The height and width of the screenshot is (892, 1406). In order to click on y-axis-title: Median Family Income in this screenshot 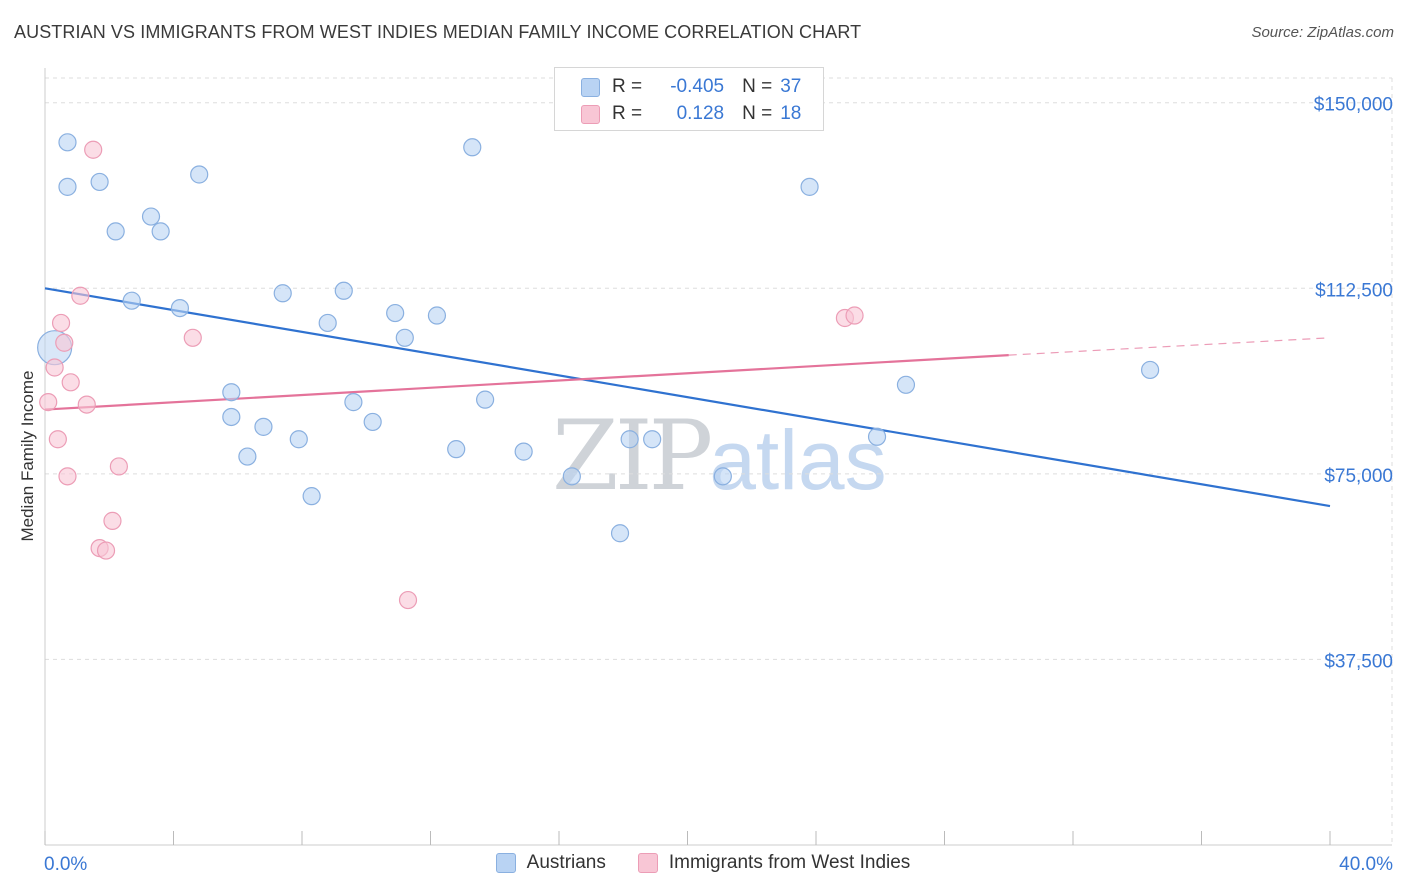, I will do `click(27, 456)`.